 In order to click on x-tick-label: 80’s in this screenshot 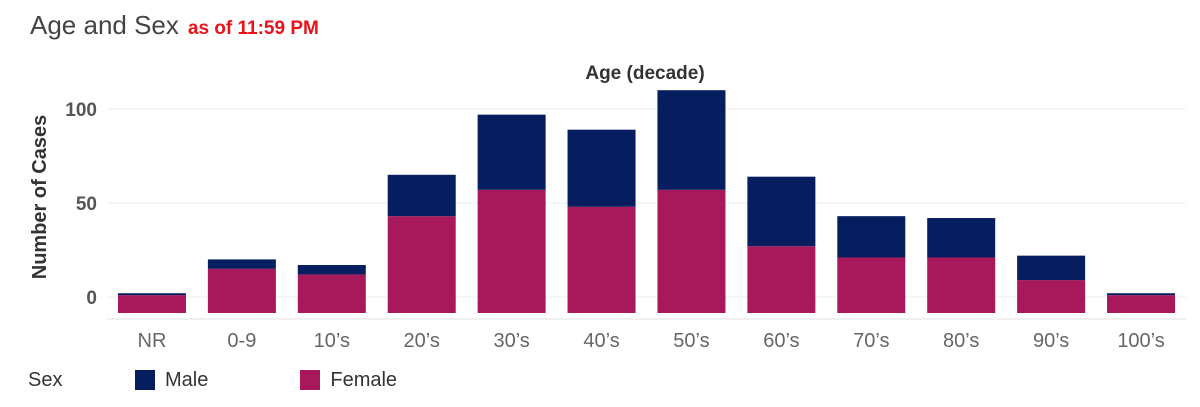, I will do `click(961, 341)`.